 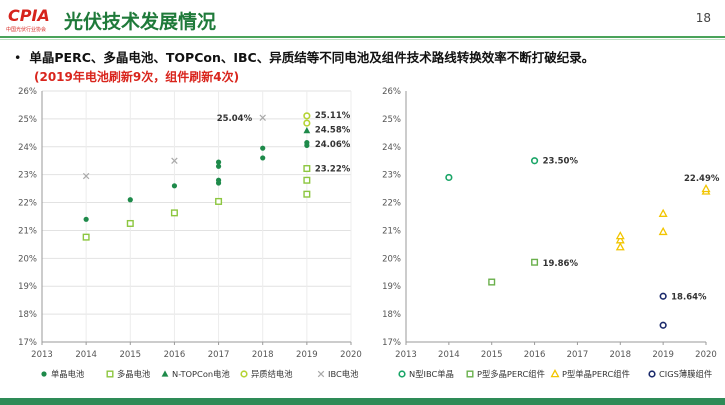 What do you see at coordinates (561, 264) in the screenshot?
I see `data-label: 19.86%` at bounding box center [561, 264].